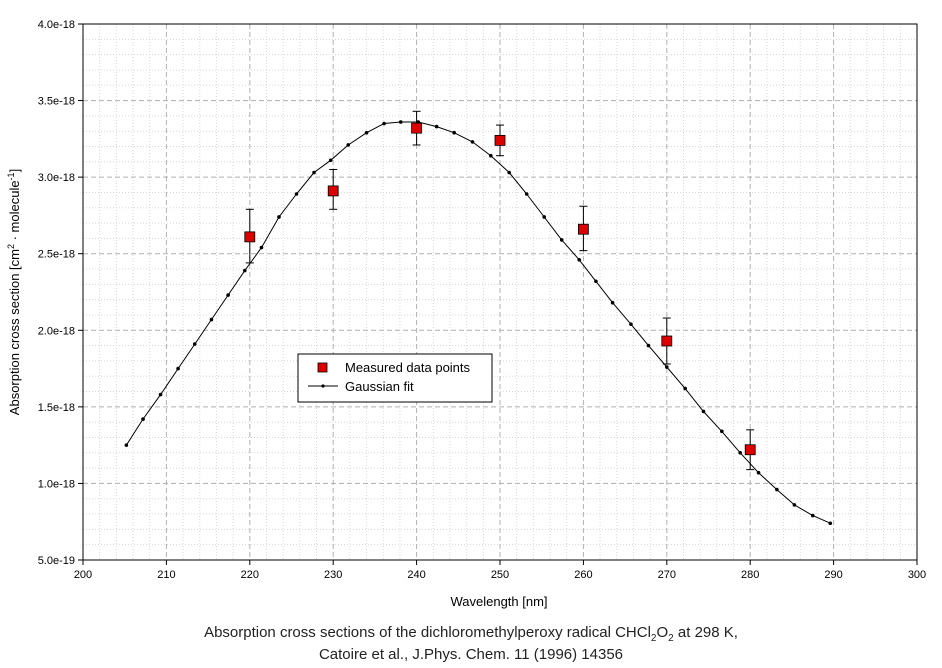 This screenshot has height=668, width=942. What do you see at coordinates (56, 255) in the screenshot?
I see `y-tick-label: 2.5e-18` at bounding box center [56, 255].